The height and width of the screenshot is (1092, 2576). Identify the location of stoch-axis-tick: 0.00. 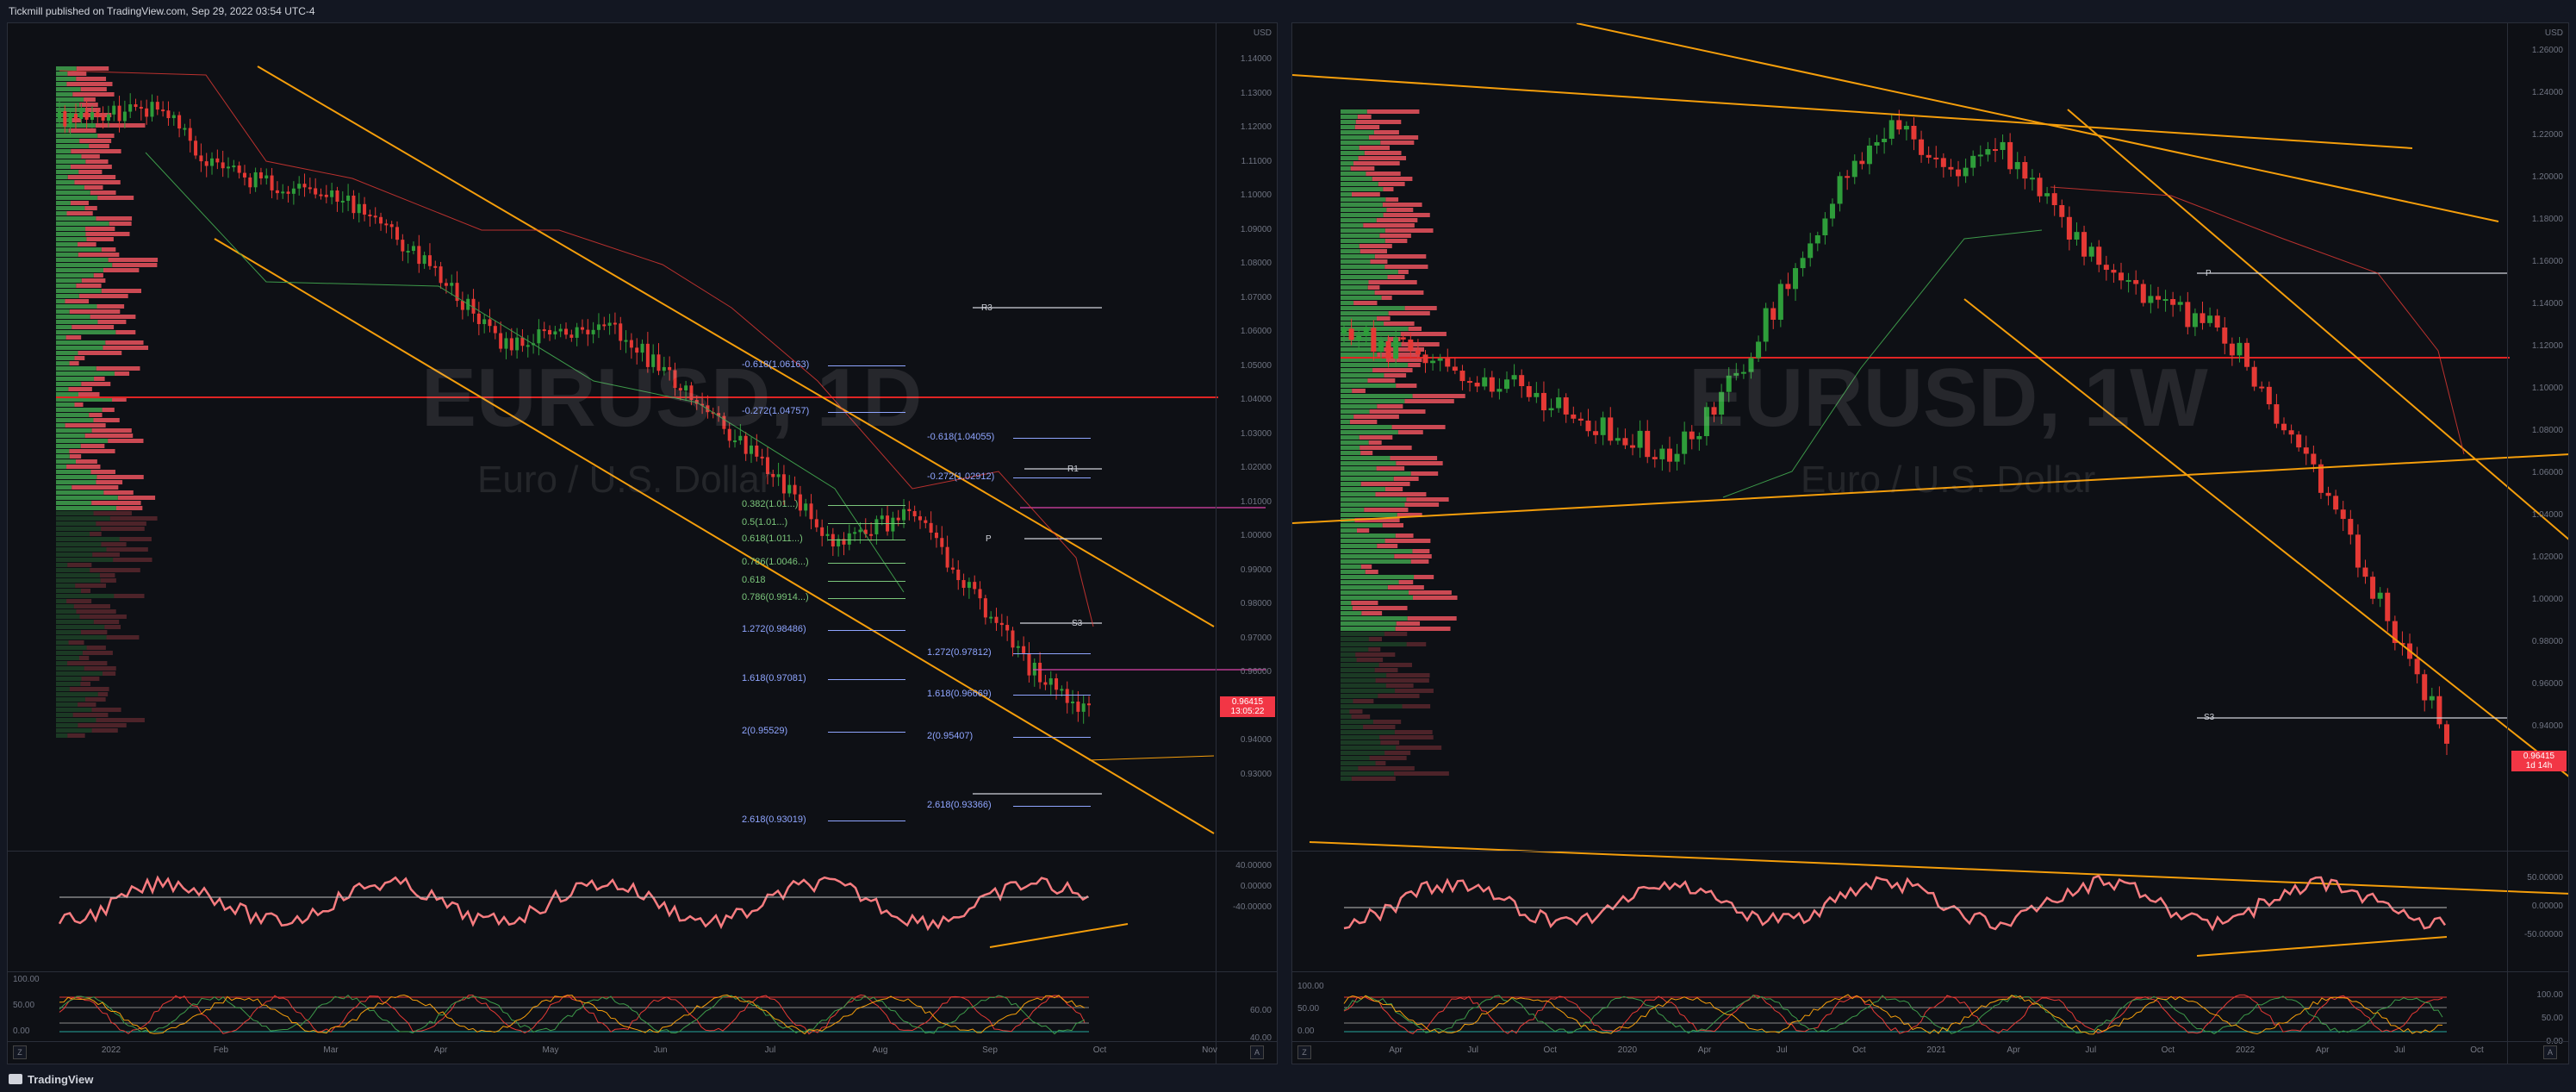
(1306, 1031).